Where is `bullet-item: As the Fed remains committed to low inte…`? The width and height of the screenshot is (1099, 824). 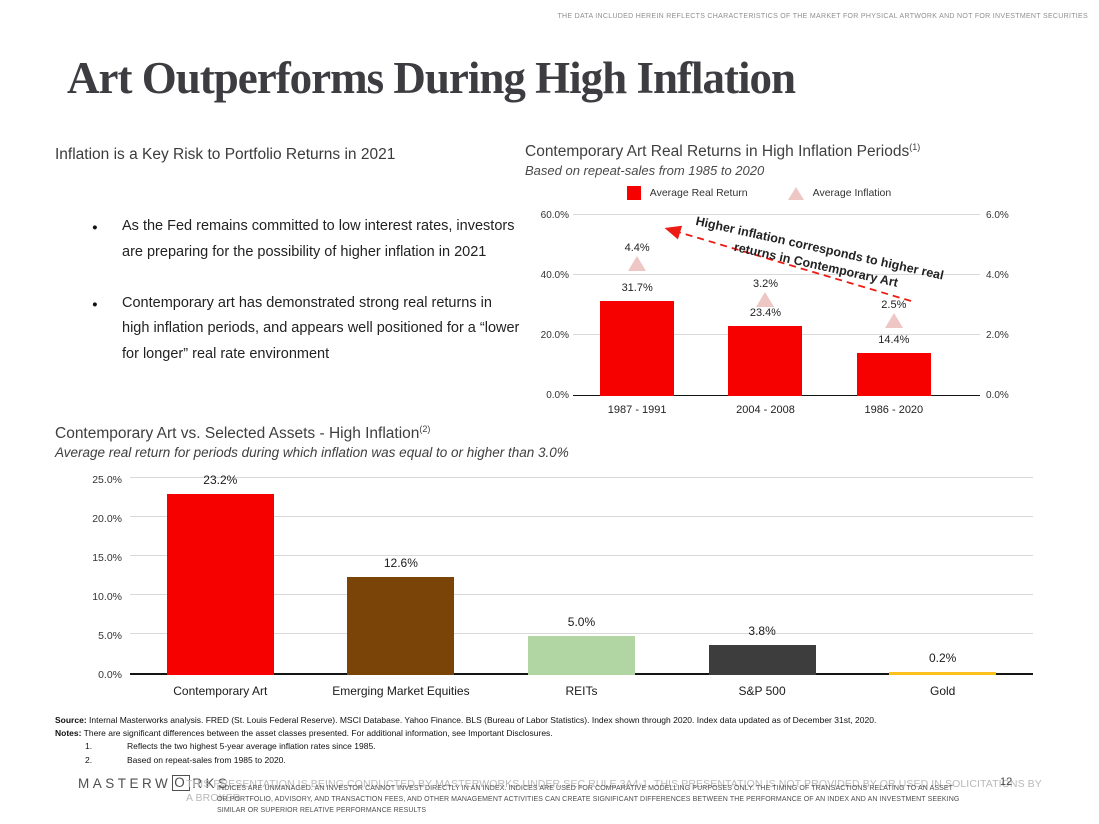
bullet-item: As the Fed remains committed to low inte… is located at coordinates (306, 240).